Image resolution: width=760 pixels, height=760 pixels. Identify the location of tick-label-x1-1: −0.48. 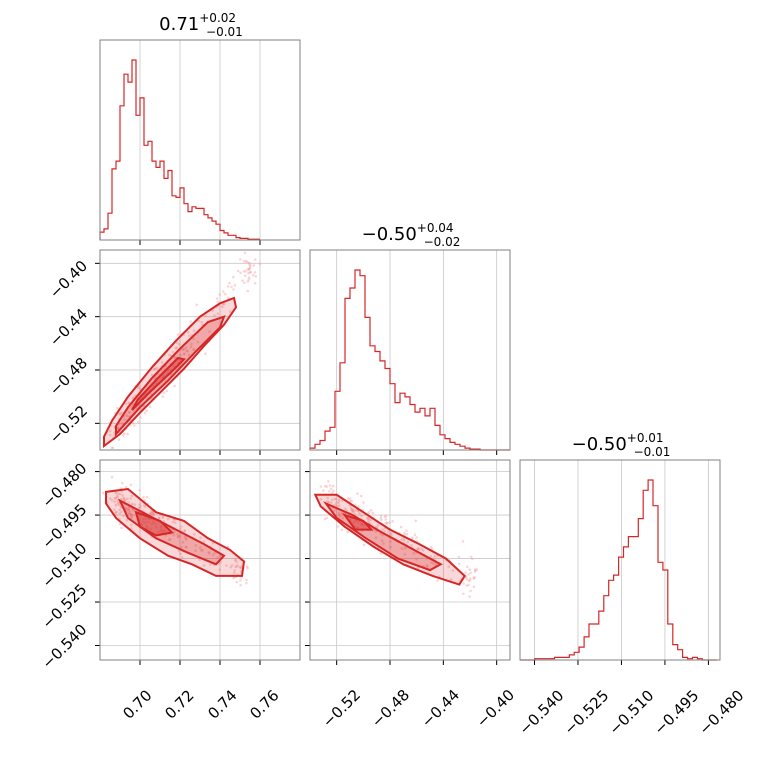
(390, 708).